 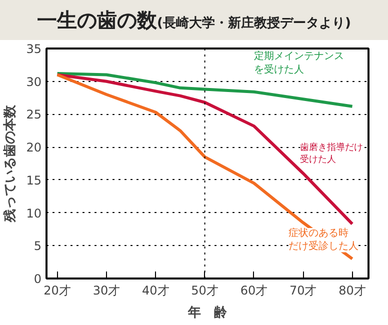 What do you see at coordinates (254, 23) in the screenshot?
I see `chart-subtitle: (長崎大学・新庄教授データより)` at bounding box center [254, 23].